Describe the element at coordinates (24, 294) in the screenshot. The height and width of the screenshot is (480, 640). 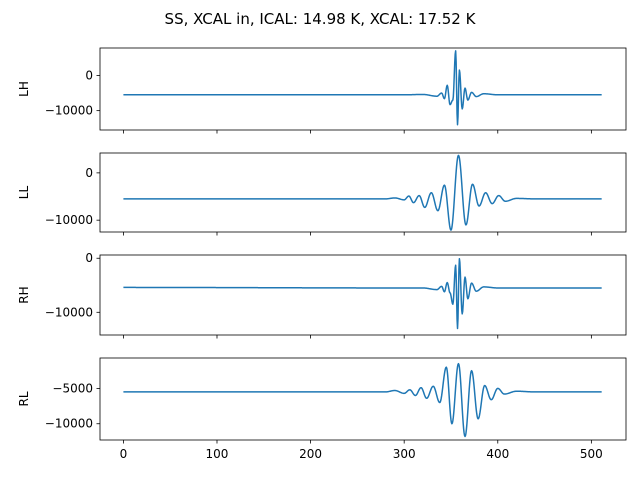
I see `y-axis-label: RH` at that location.